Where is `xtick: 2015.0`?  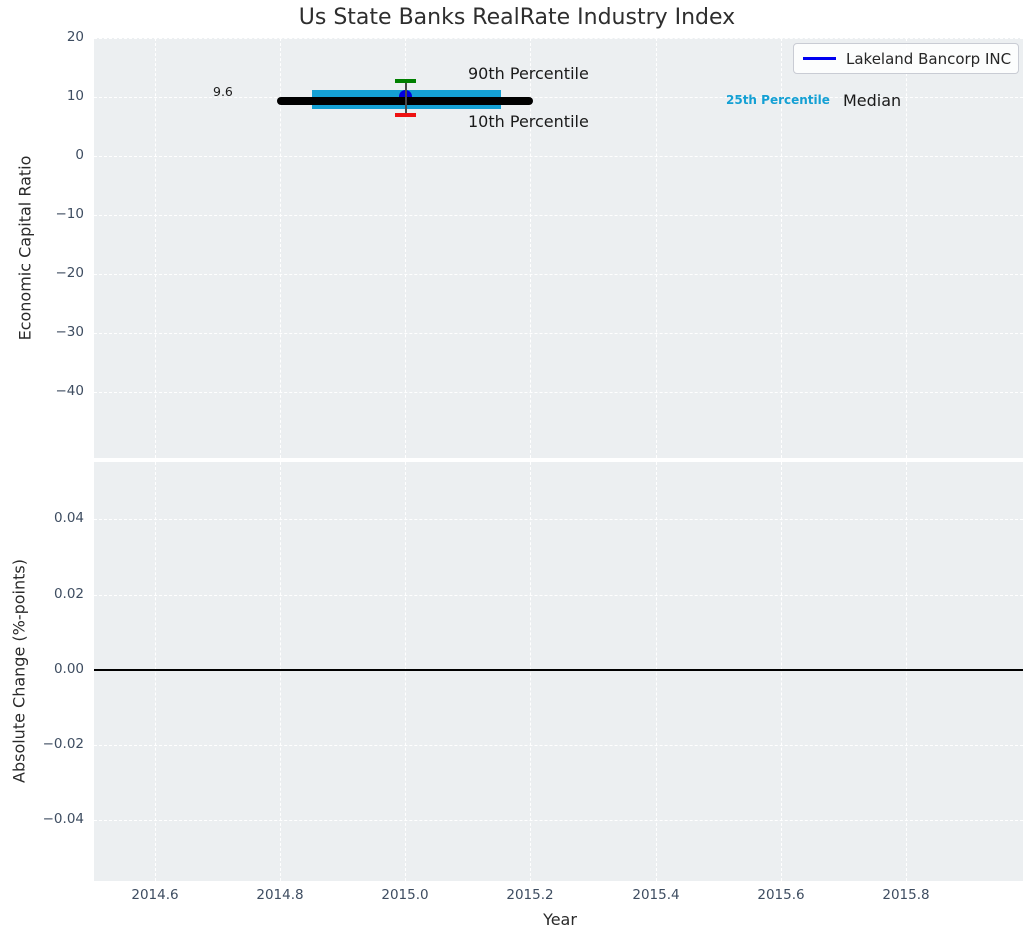
xtick: 2015.0 is located at coordinates (405, 895).